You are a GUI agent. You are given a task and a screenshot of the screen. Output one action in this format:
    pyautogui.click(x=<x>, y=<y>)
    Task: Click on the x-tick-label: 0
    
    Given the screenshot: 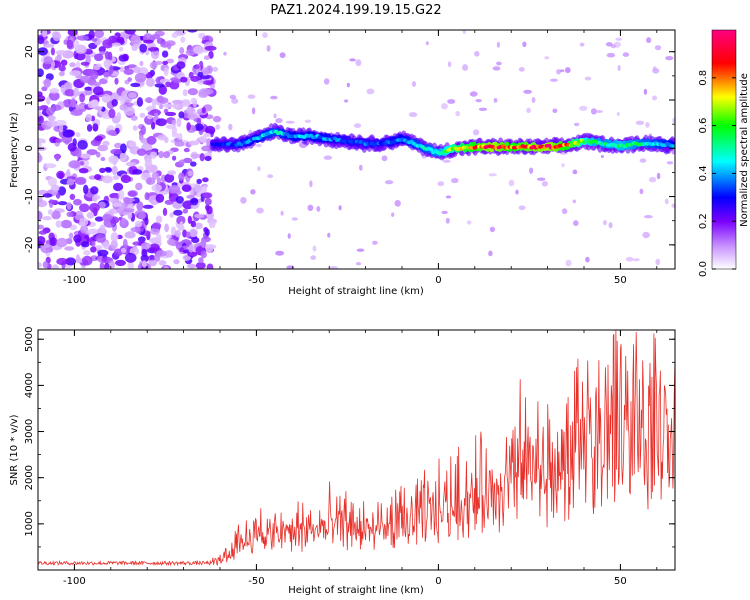 What is the action you would take?
    pyautogui.click(x=438, y=581)
    